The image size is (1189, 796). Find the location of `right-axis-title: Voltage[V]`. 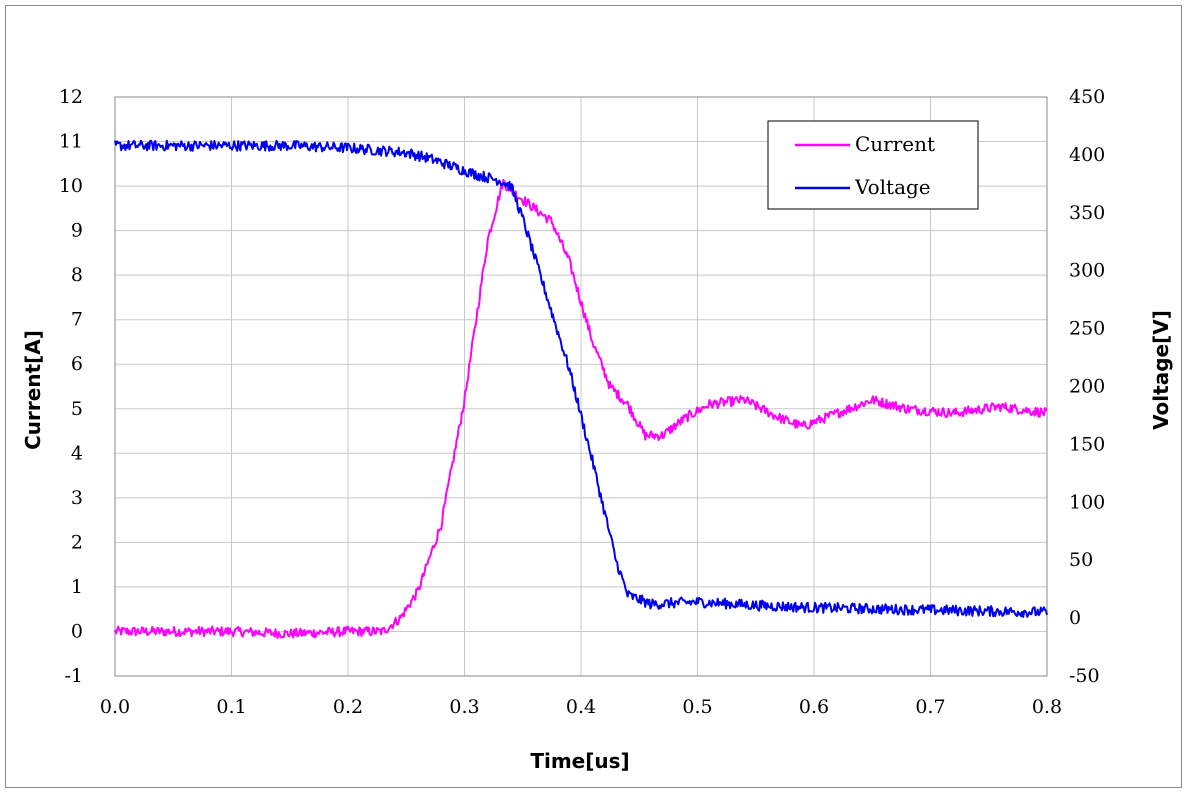

right-axis-title: Voltage[V] is located at coordinates (1161, 370).